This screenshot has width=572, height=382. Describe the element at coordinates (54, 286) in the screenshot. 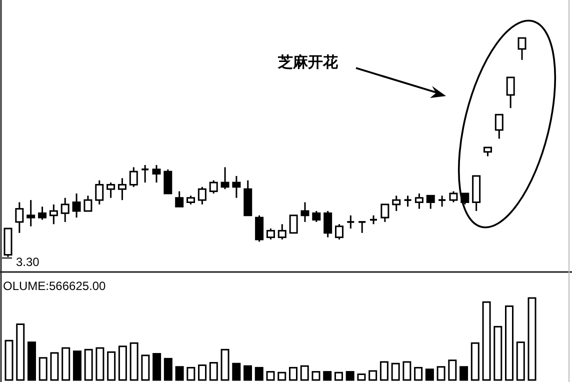

I see `chart-title: OLUME:566625.00` at that location.